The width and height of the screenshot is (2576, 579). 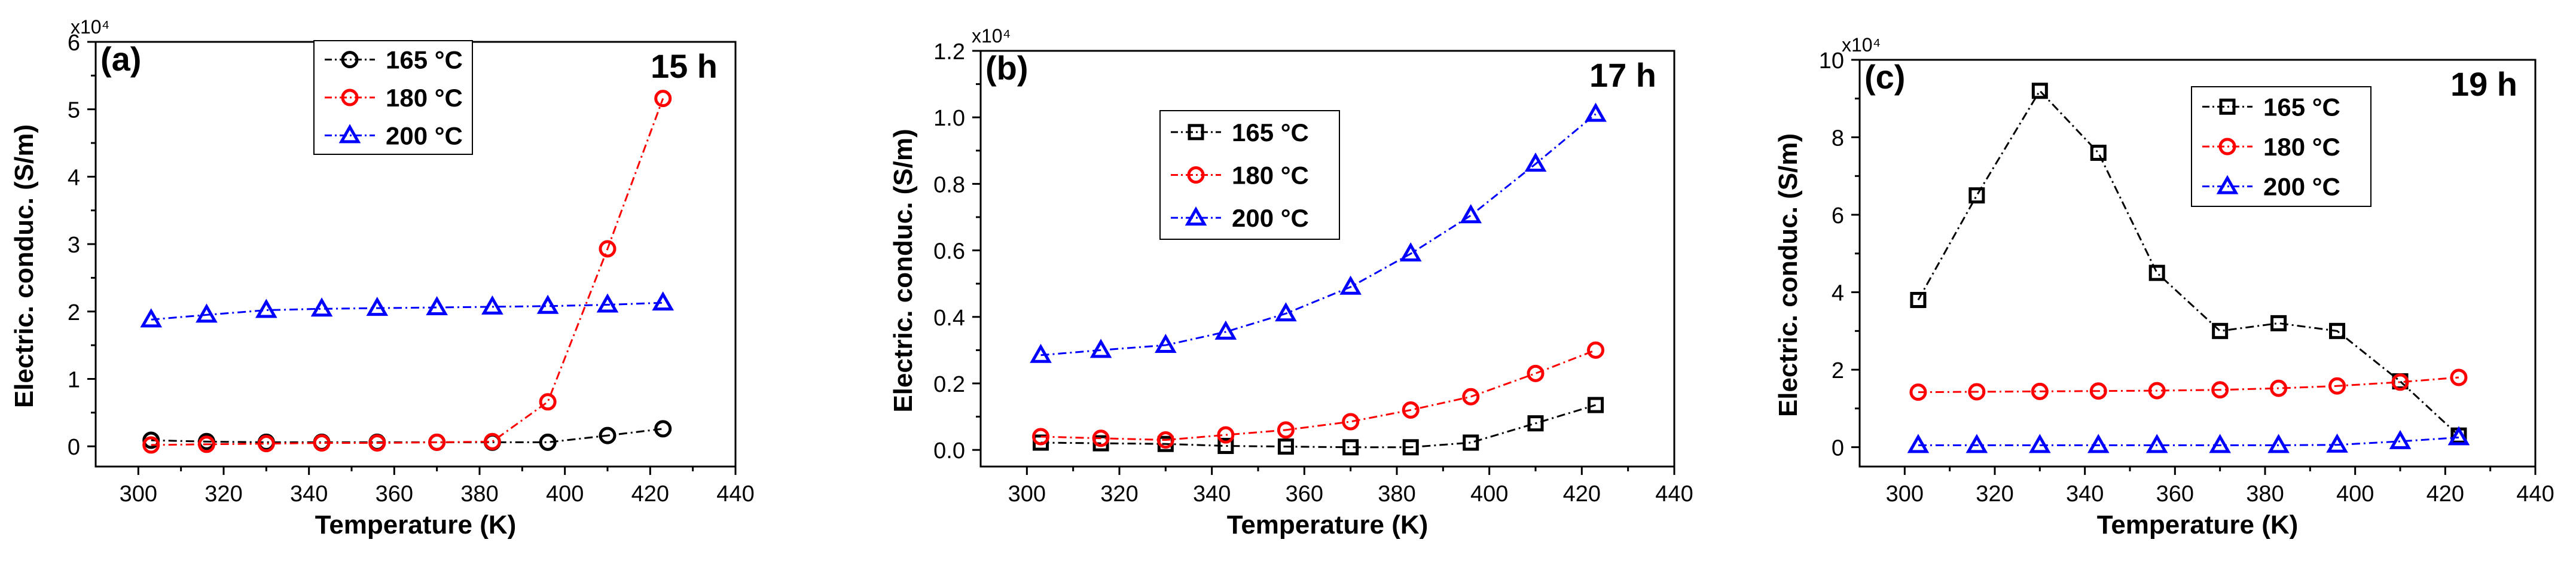 What do you see at coordinates (1831, 61) in the screenshot?
I see `y-tick-label: 10` at bounding box center [1831, 61].